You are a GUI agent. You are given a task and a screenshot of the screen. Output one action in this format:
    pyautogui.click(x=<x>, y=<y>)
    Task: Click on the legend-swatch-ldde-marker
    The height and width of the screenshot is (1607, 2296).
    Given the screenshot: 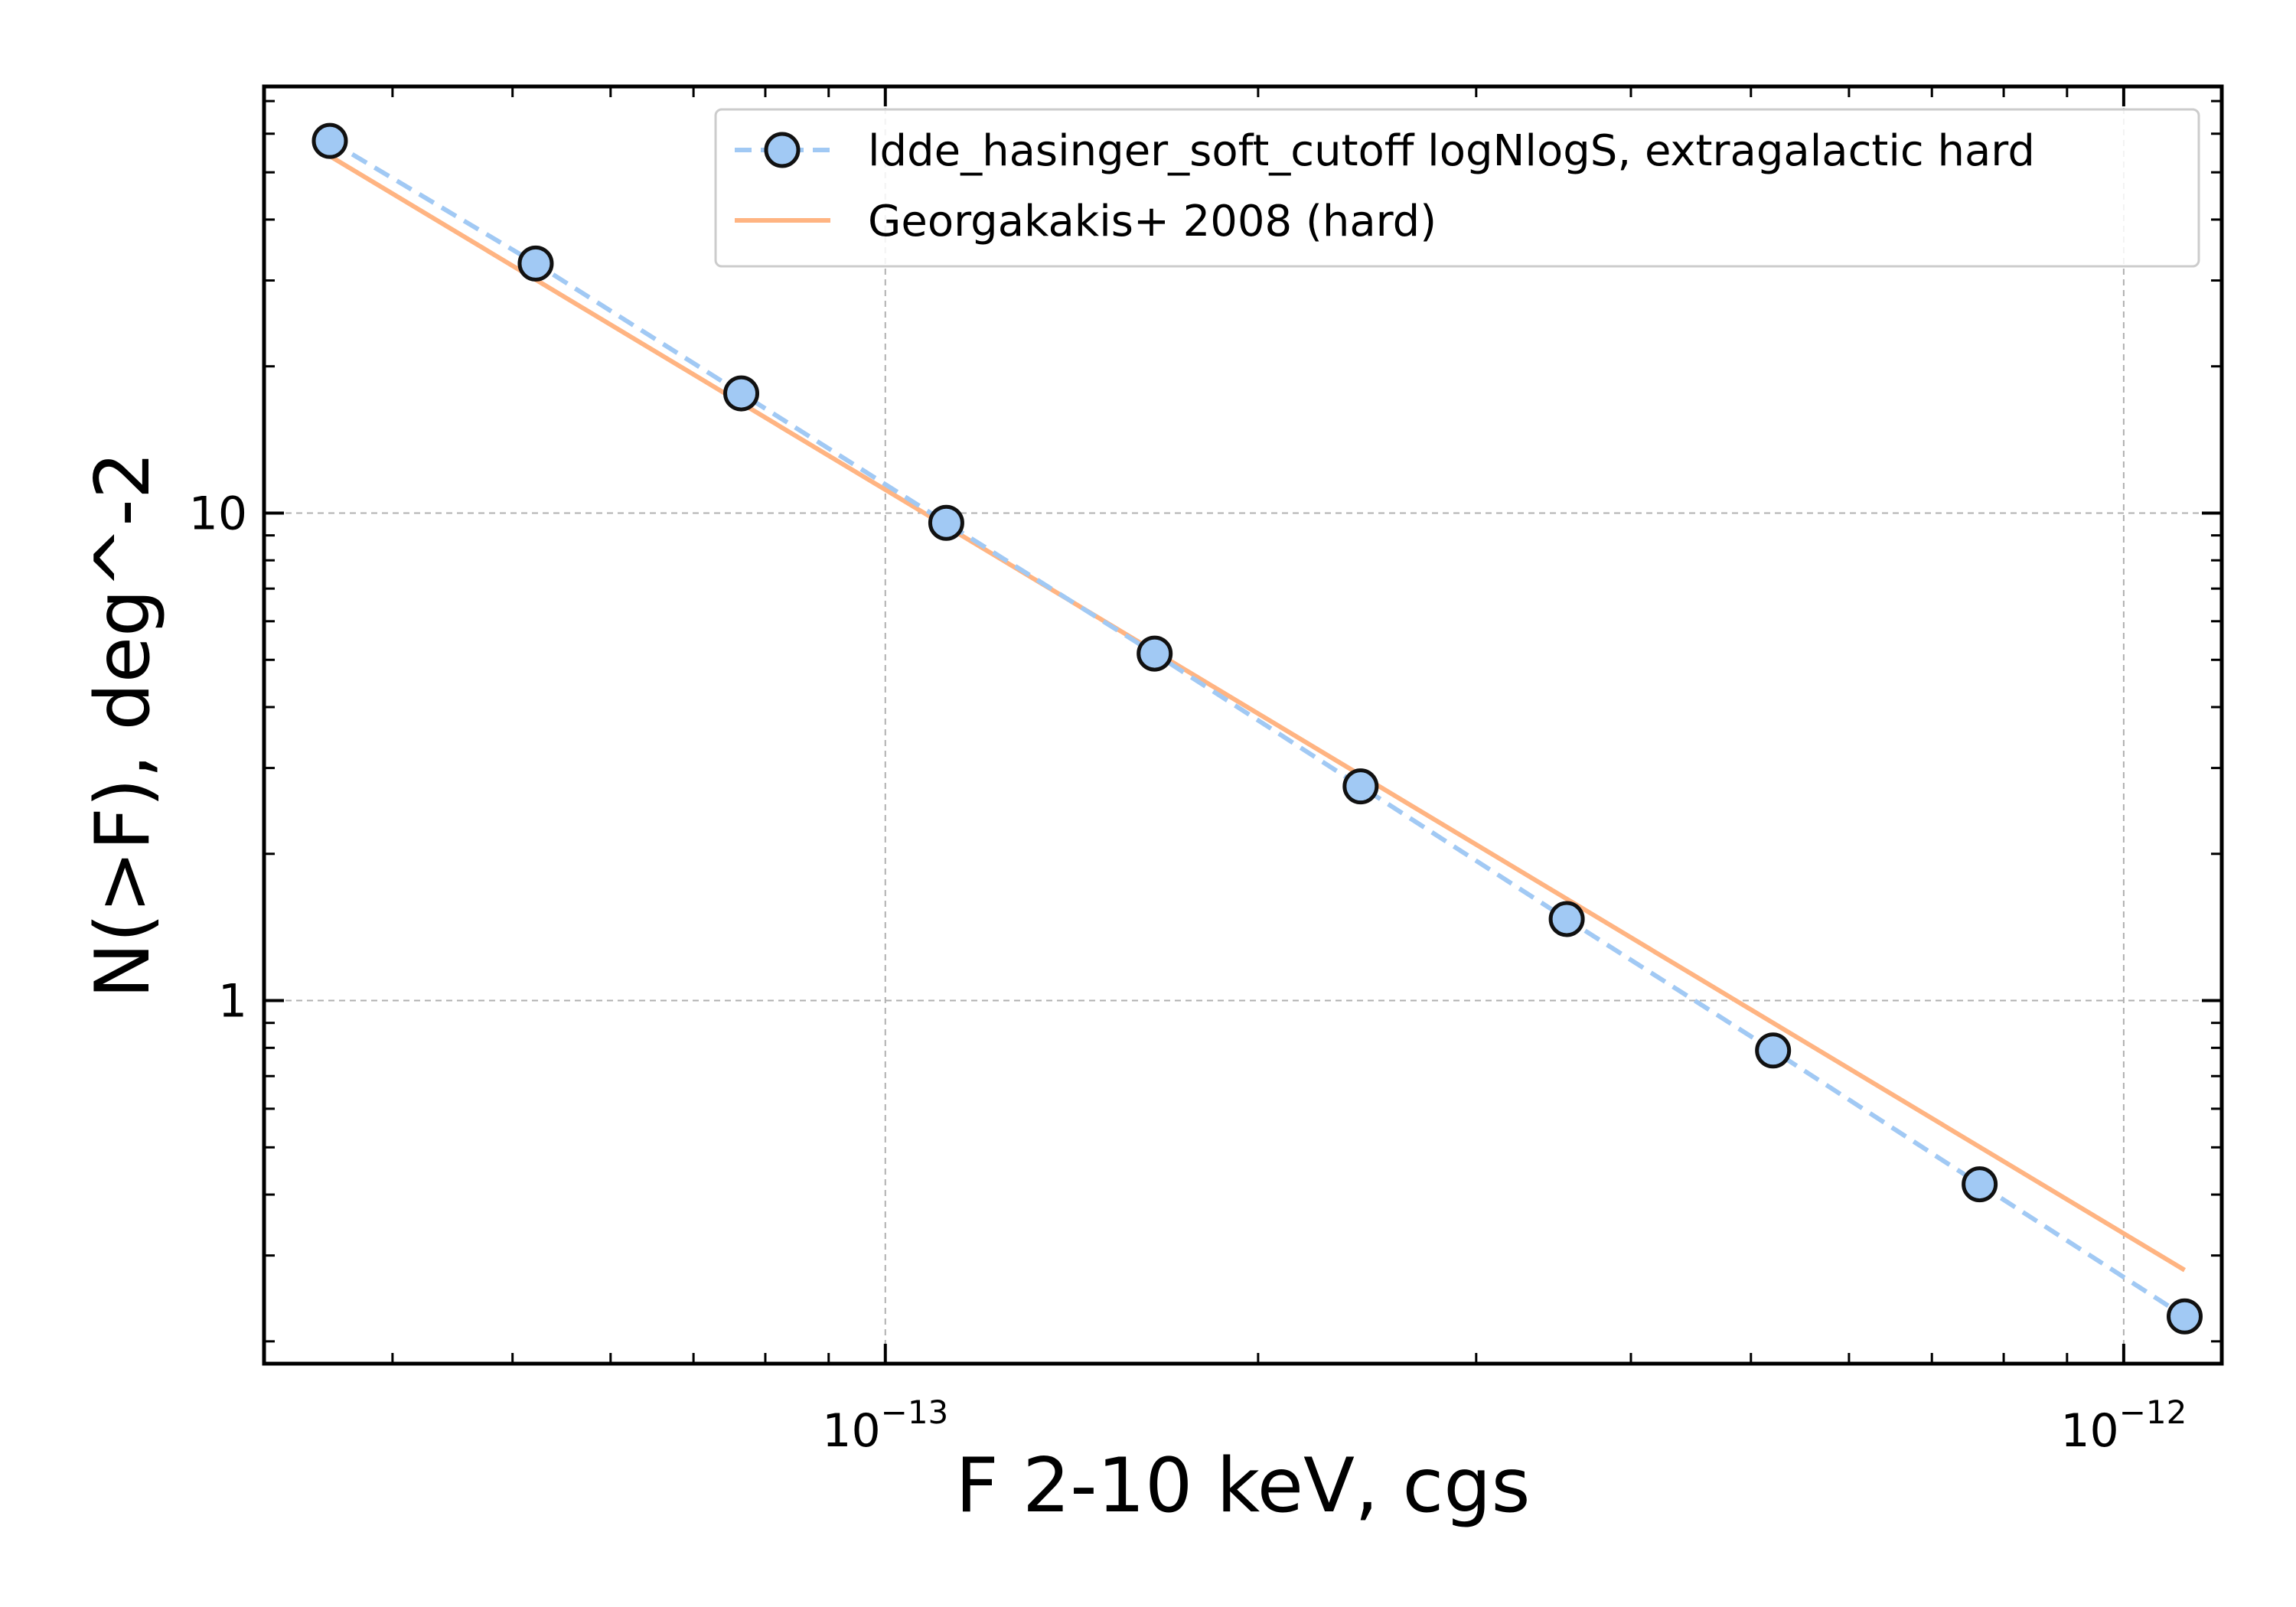 What is the action you would take?
    pyautogui.click(x=782, y=150)
    